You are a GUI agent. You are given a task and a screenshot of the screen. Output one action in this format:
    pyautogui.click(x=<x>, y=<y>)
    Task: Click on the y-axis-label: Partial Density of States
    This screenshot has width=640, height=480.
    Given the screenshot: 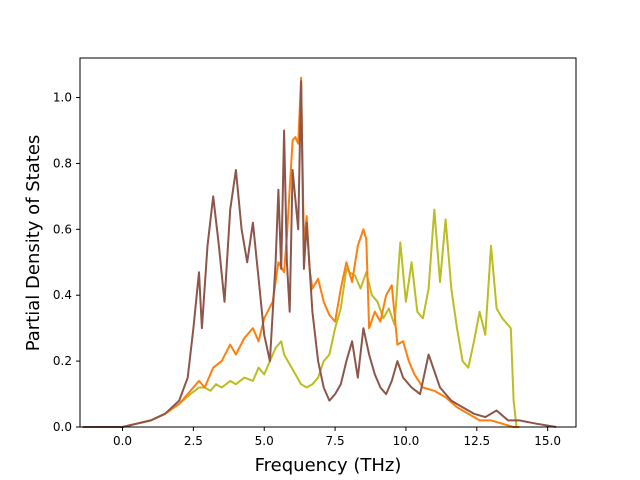 What is the action you would take?
    pyautogui.click(x=33, y=243)
    